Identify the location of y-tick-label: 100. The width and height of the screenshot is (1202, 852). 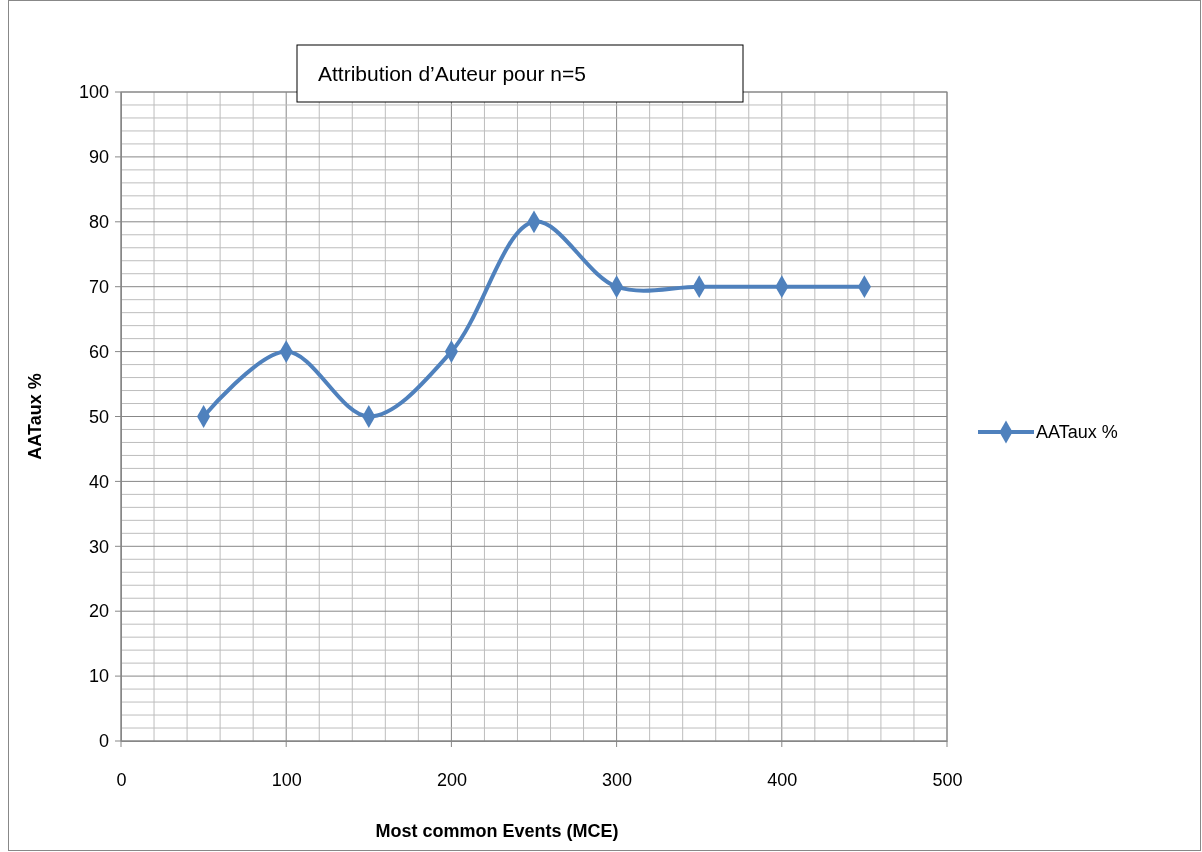
(93, 92).